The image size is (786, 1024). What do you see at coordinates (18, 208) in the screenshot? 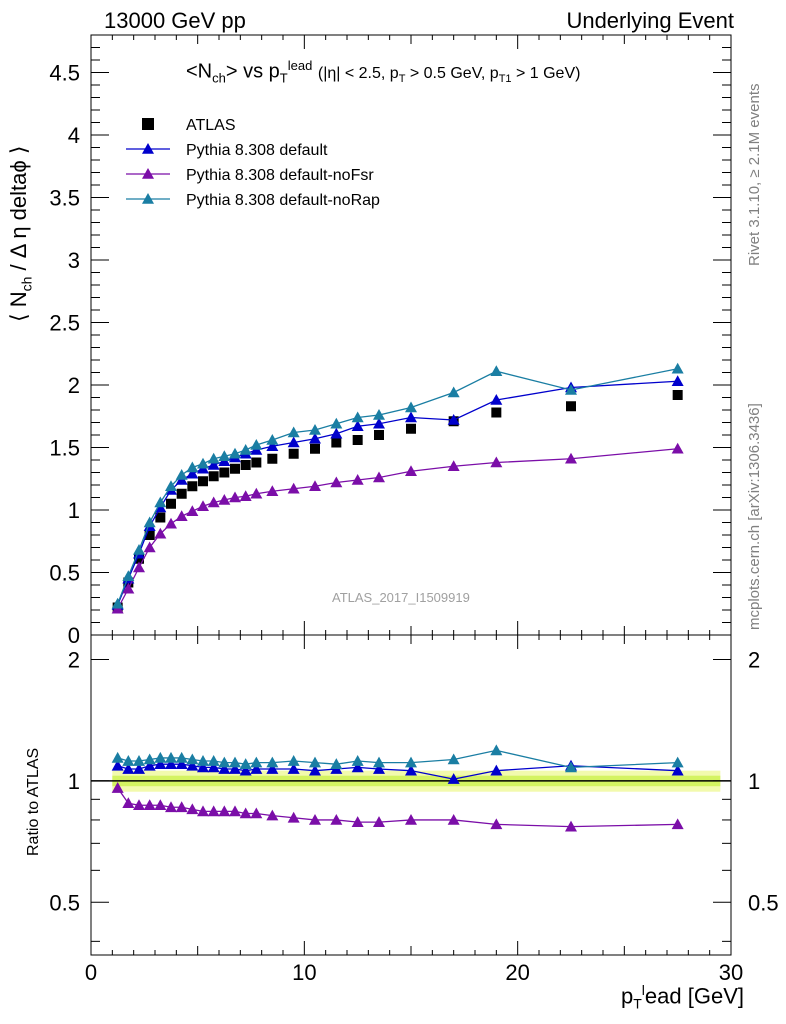
I see `ylabel-main-b: / Δ η deltaϕ ⟩` at bounding box center [18, 208].